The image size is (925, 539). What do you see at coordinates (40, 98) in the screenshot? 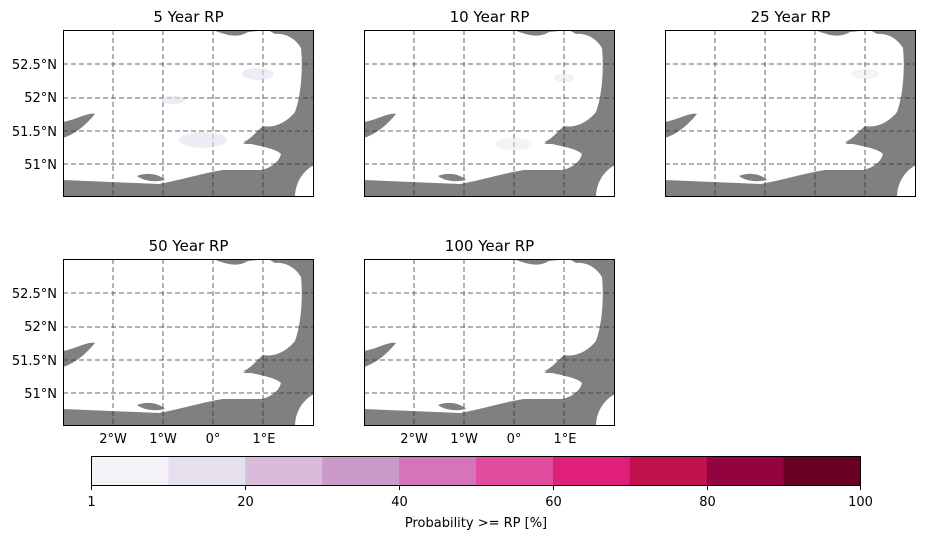
I see `lat-label-52-row1: 52°N` at bounding box center [40, 98].